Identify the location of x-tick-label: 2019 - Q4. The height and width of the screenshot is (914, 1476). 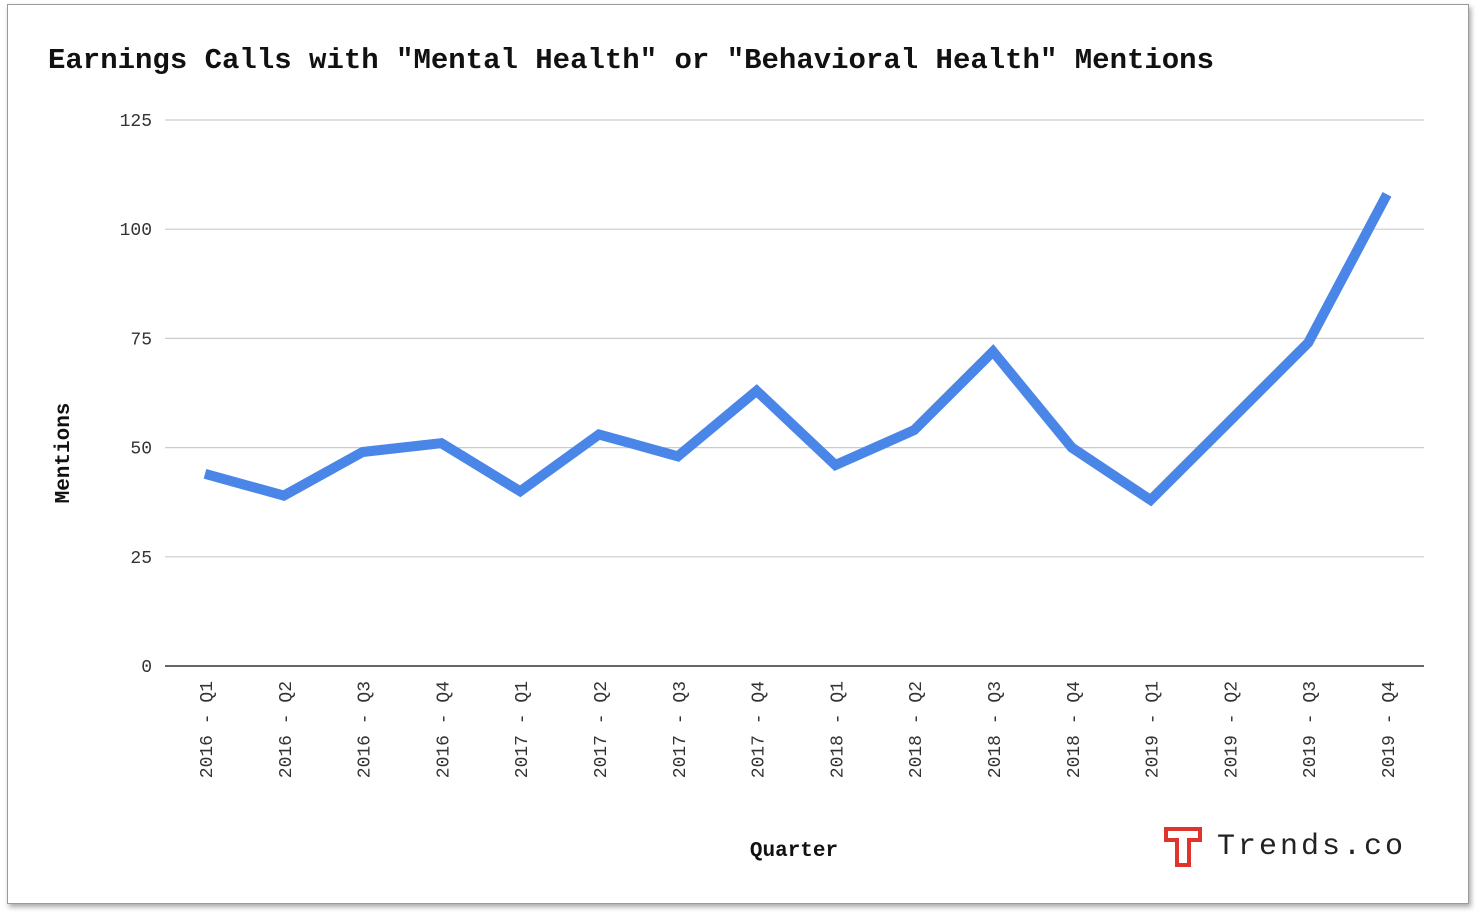
(1390, 729).